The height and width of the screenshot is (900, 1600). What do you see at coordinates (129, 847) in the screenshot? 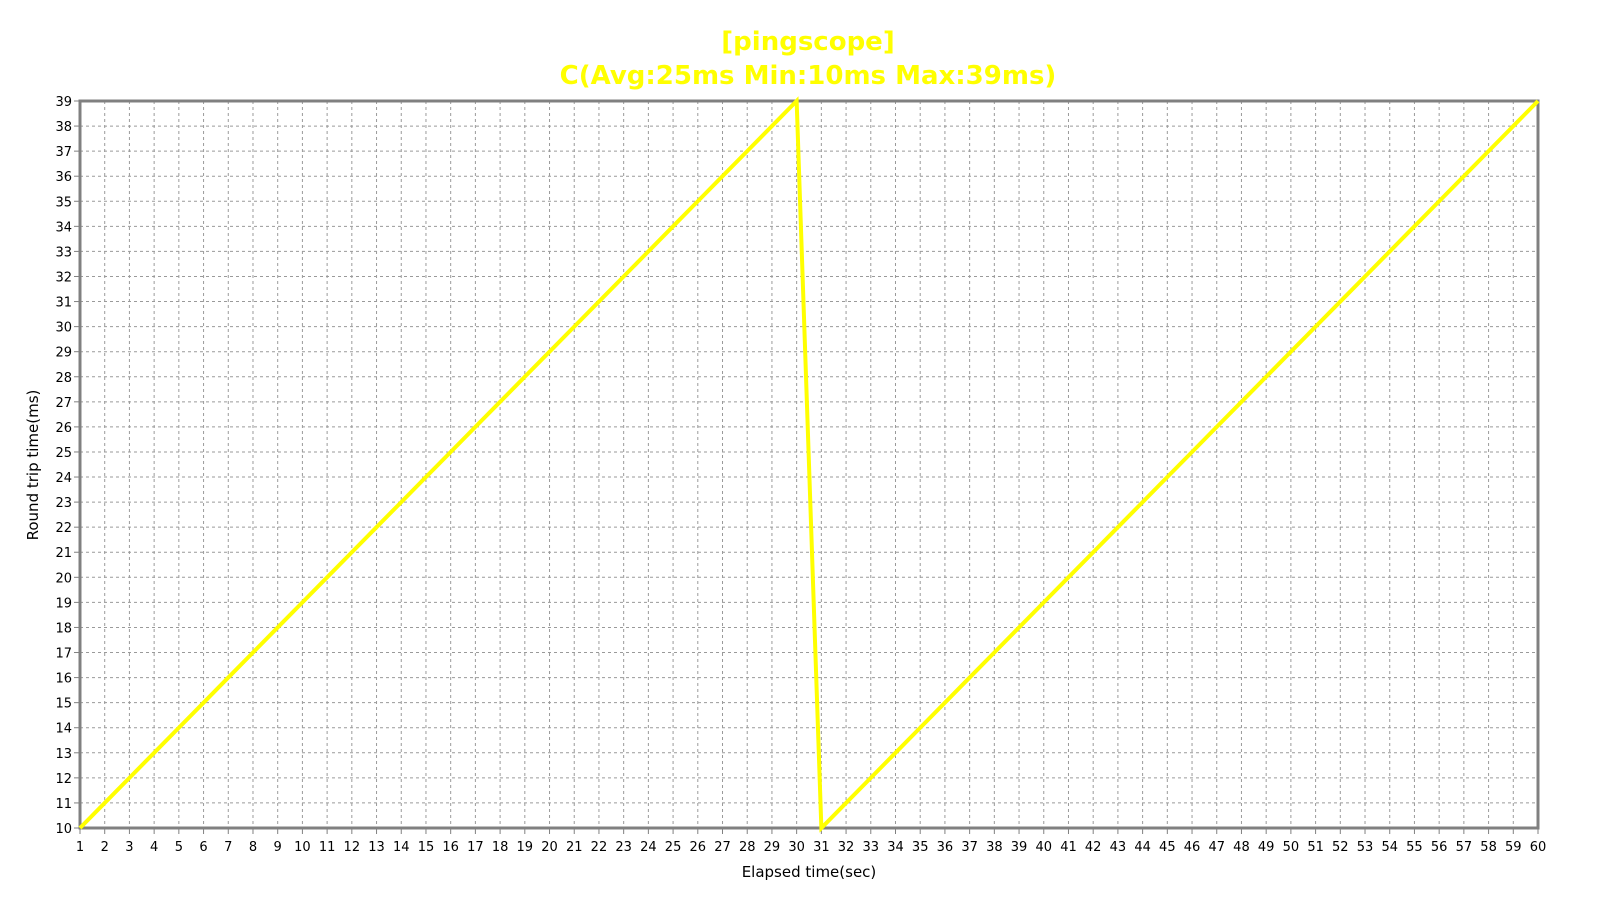
I see `x-tick-label: 3` at bounding box center [129, 847].